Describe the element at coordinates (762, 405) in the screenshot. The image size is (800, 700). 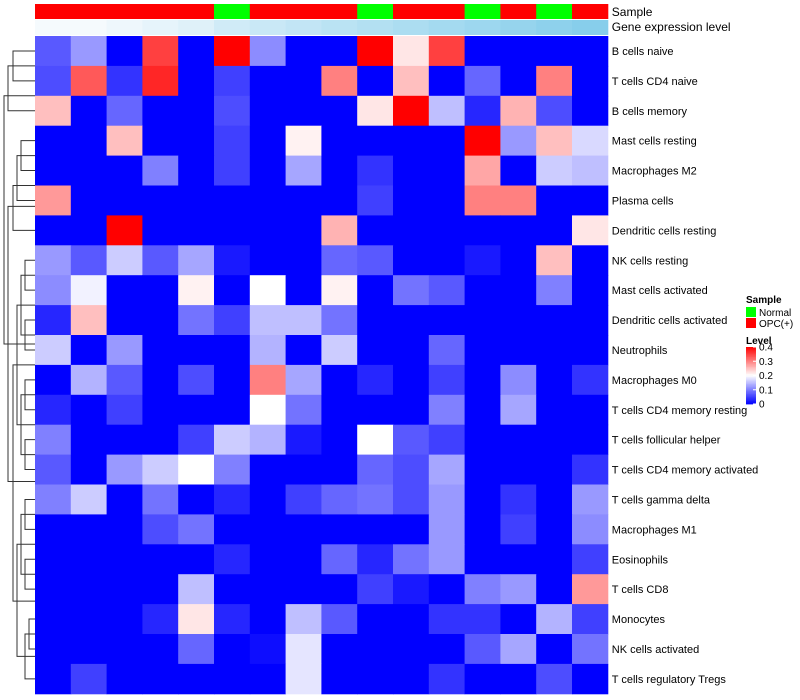
I see `colorbar-tick-label: 0` at that location.